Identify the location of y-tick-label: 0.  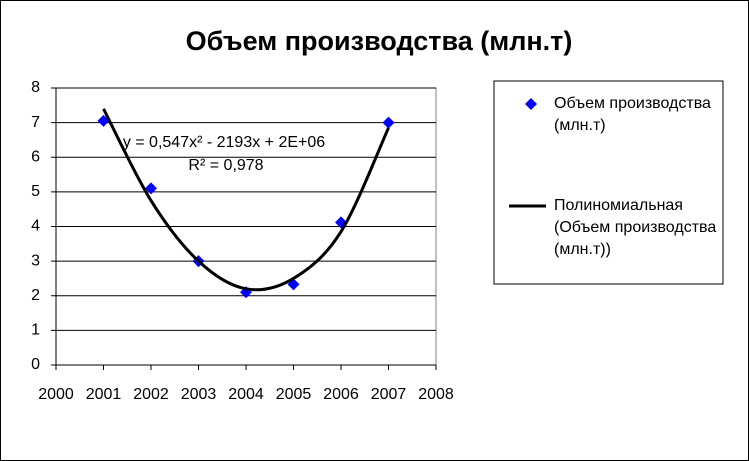
(35, 364).